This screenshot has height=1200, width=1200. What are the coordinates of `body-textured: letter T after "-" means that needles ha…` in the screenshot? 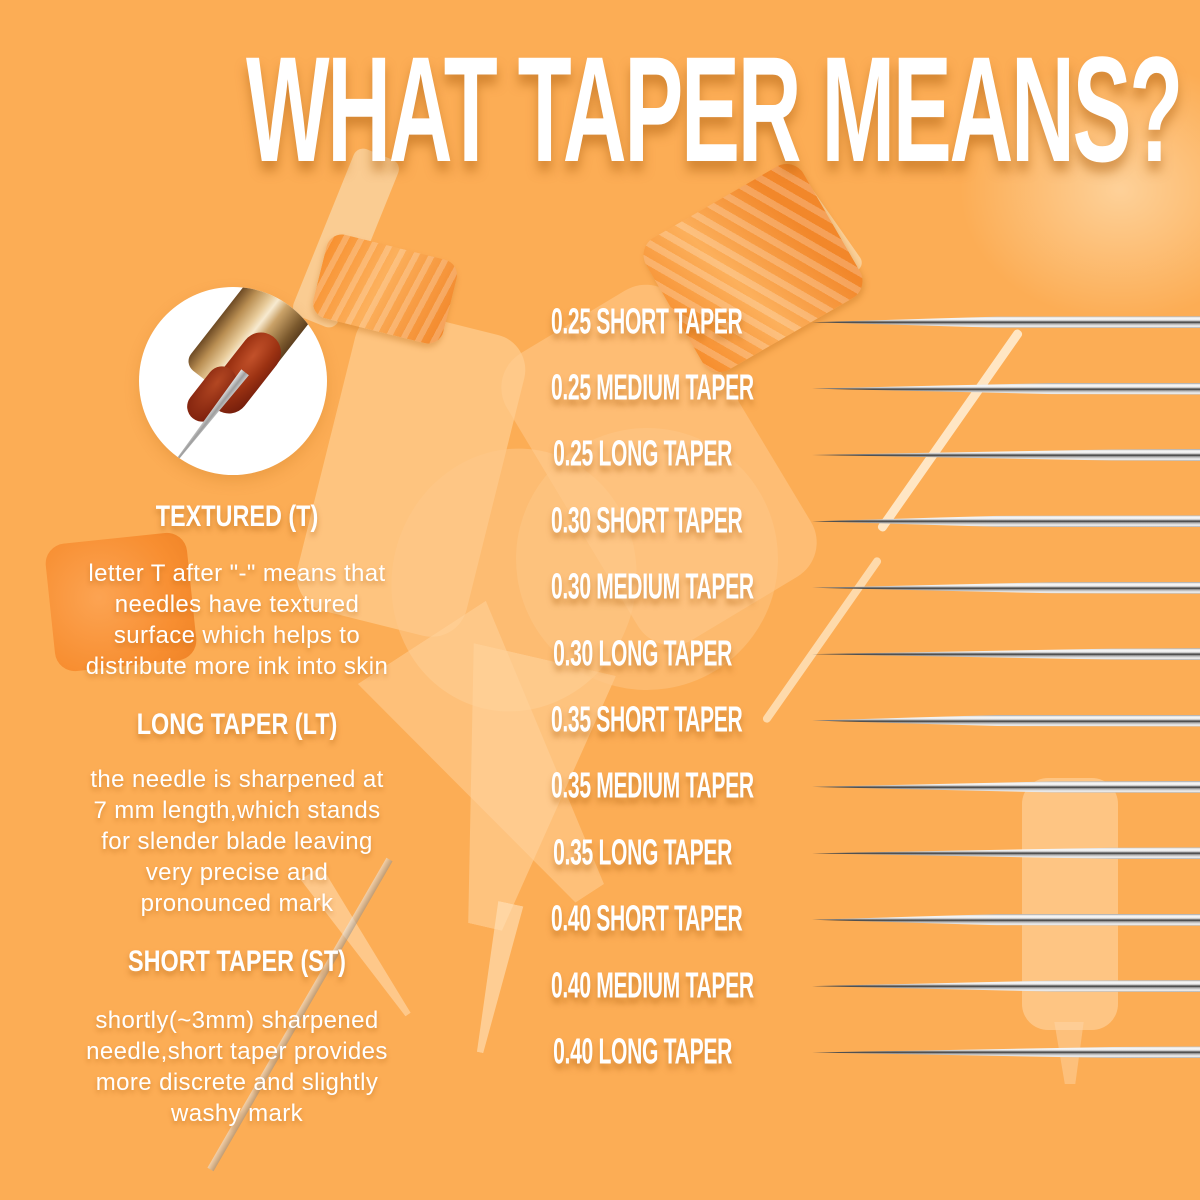 It's located at (237, 620).